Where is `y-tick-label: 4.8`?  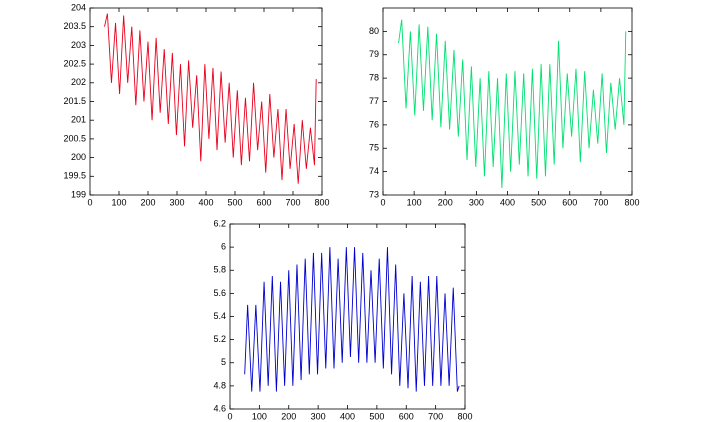
y-tick-label: 4.8 is located at coordinates (219, 385).